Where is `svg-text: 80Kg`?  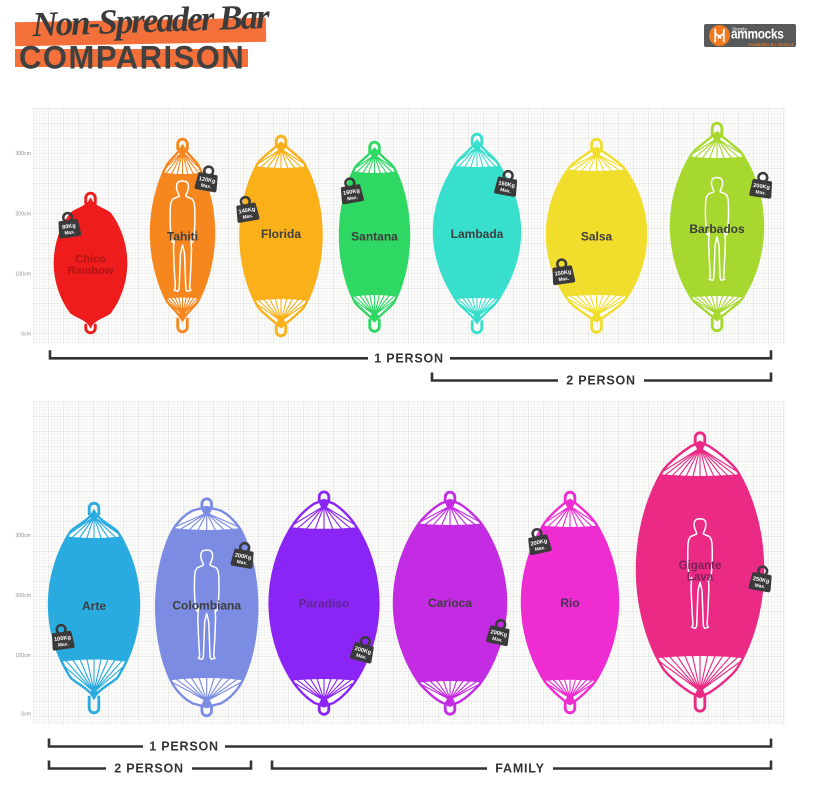 svg-text: 80Kg is located at coordinates (69, 227).